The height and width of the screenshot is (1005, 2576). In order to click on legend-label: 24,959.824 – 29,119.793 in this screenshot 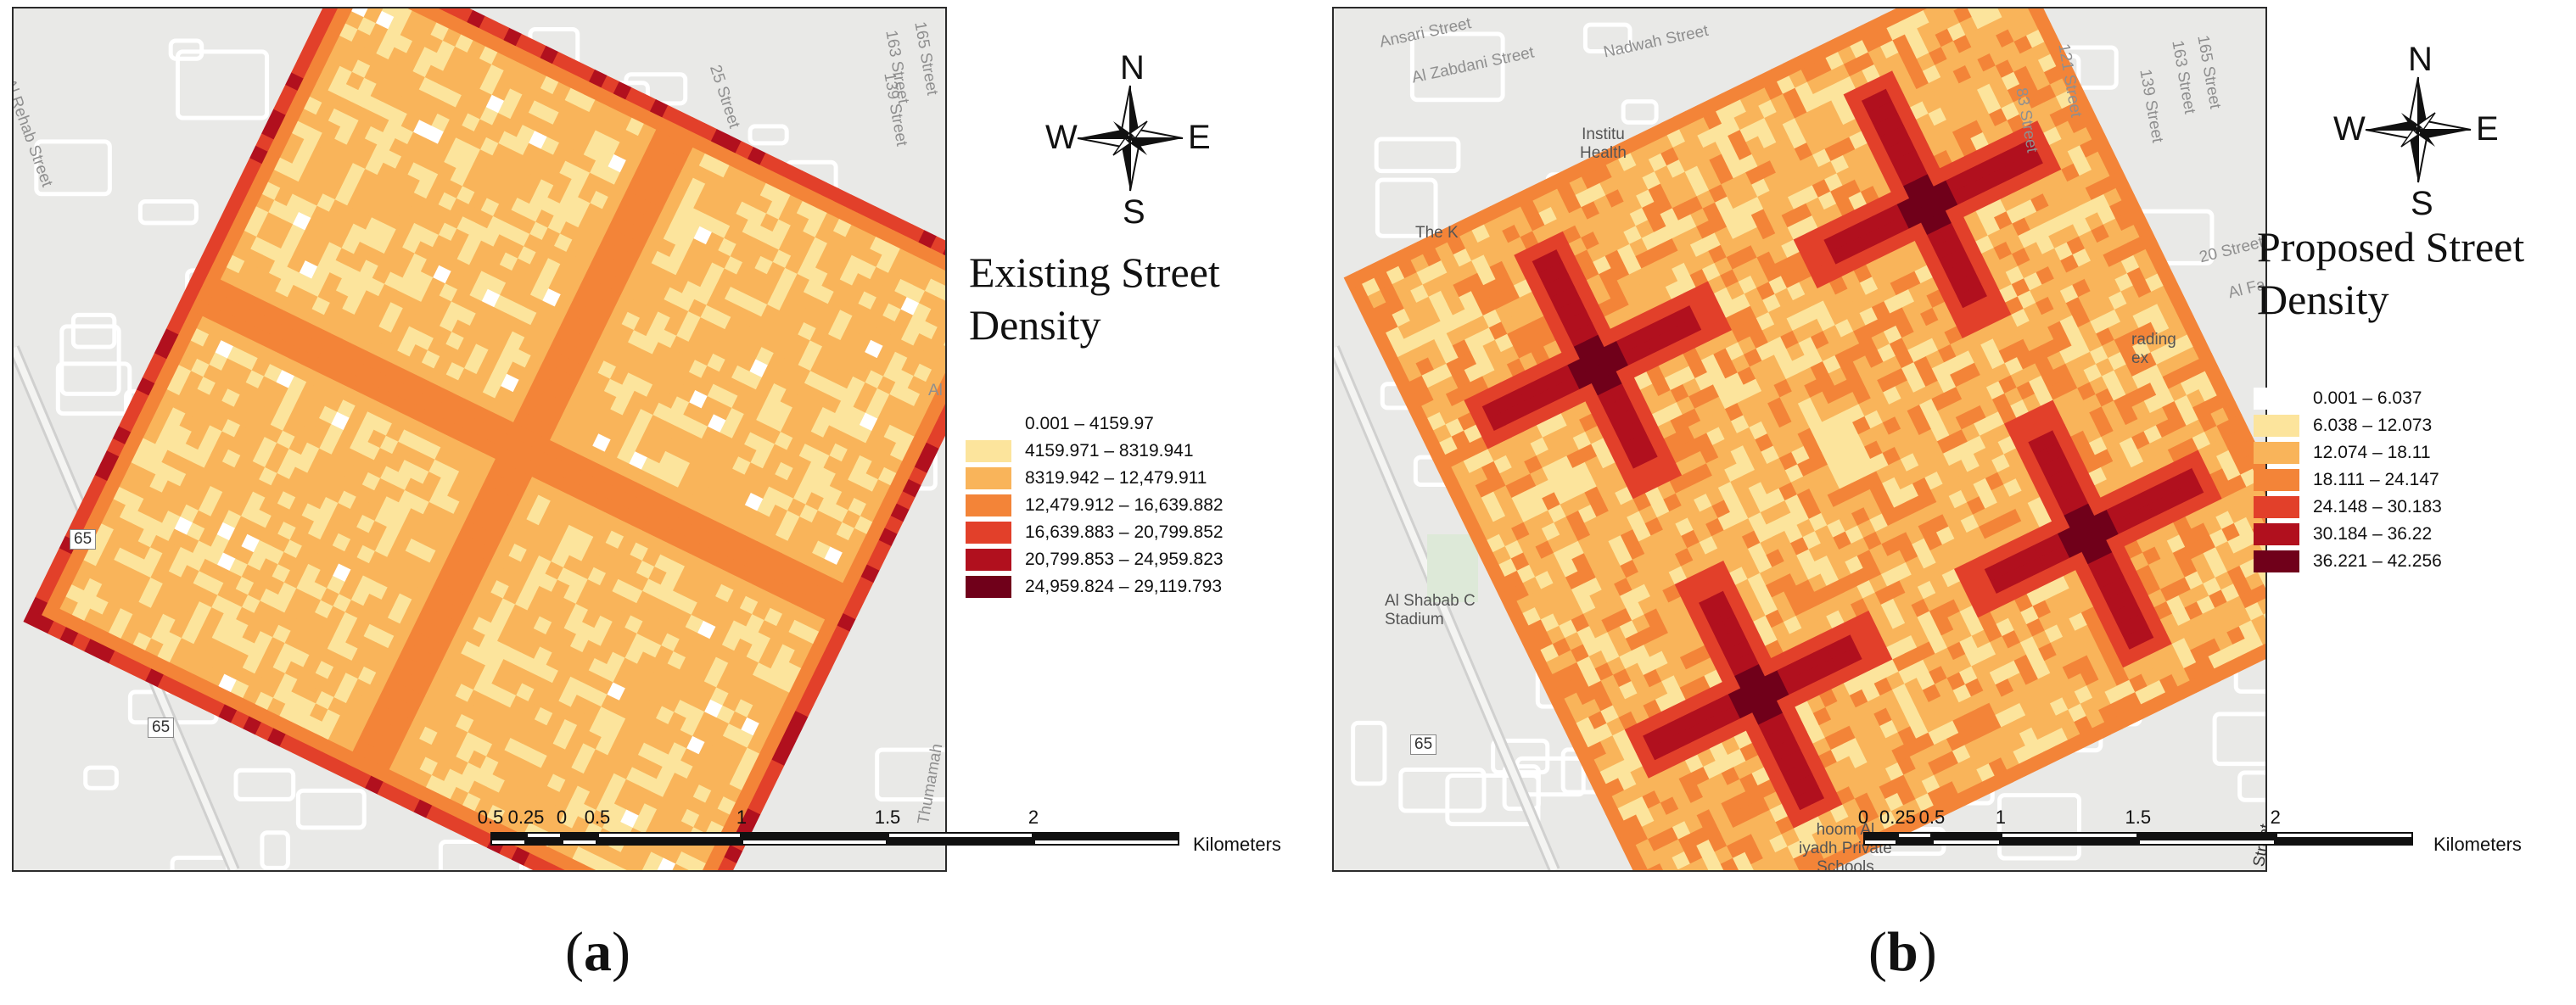, I will do `click(1123, 587)`.